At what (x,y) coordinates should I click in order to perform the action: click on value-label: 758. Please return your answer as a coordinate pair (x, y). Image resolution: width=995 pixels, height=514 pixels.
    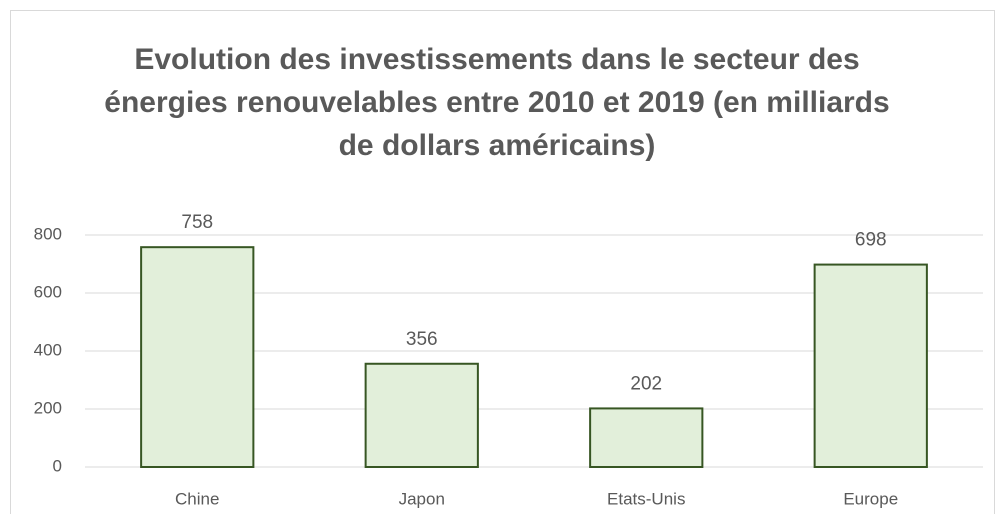
    Looking at the image, I should click on (197, 222).